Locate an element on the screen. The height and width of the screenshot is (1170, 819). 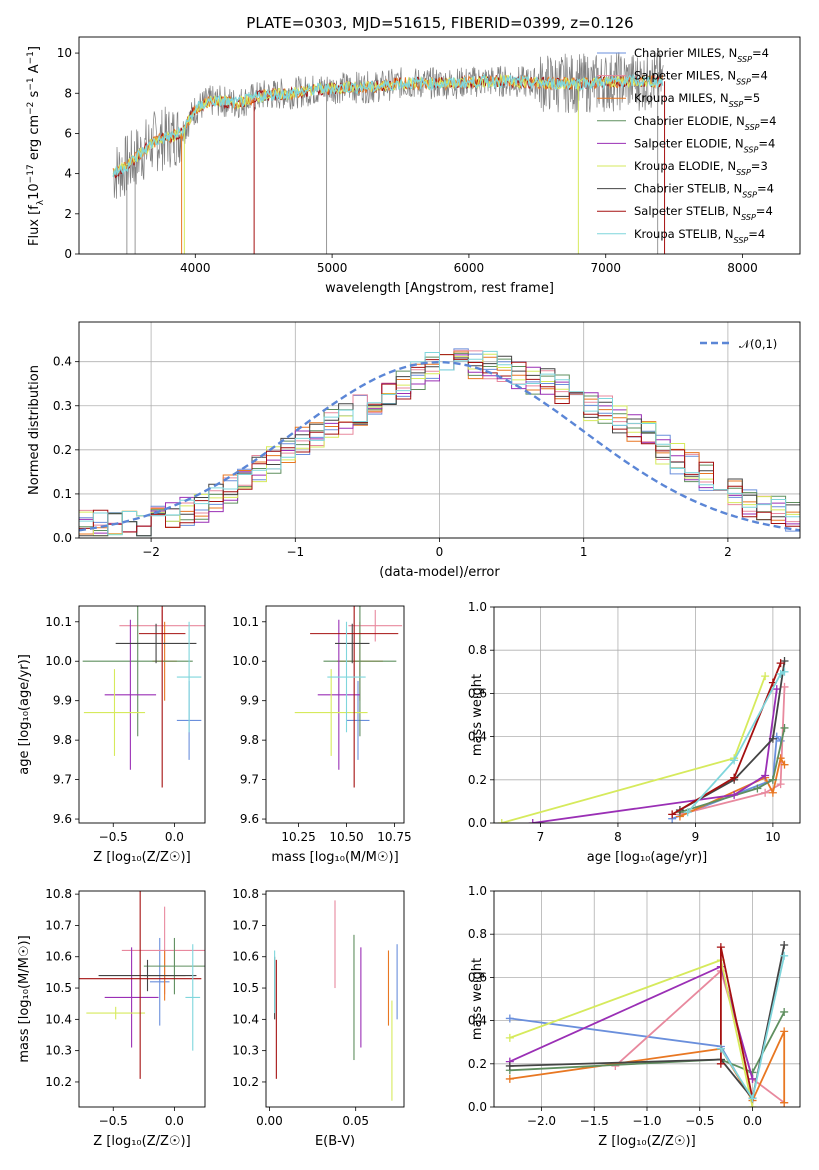
y-tick-label: 0.8 is located at coordinates (477, 650).